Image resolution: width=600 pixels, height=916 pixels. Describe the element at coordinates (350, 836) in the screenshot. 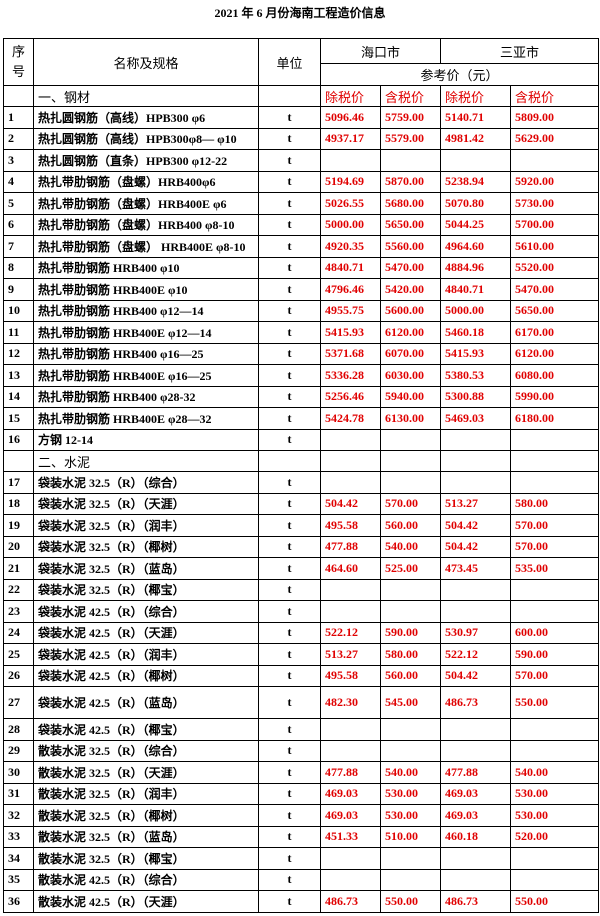

I see `price: 451.33` at that location.